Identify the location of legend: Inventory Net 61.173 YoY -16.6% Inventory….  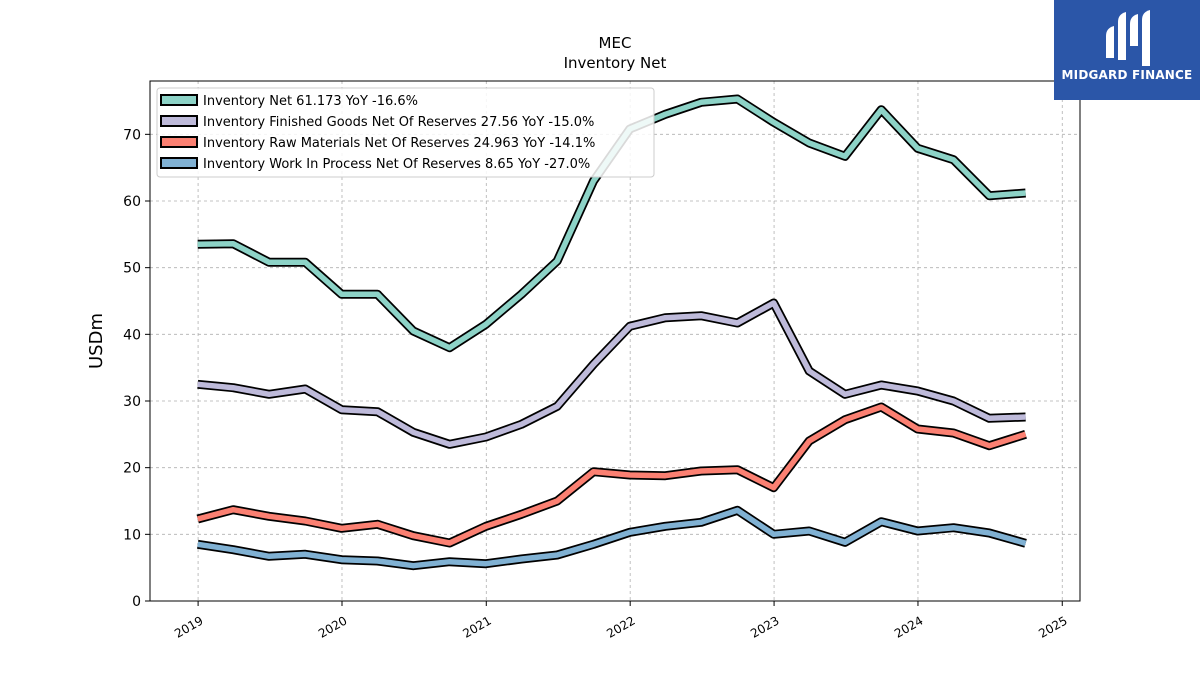
(405, 132).